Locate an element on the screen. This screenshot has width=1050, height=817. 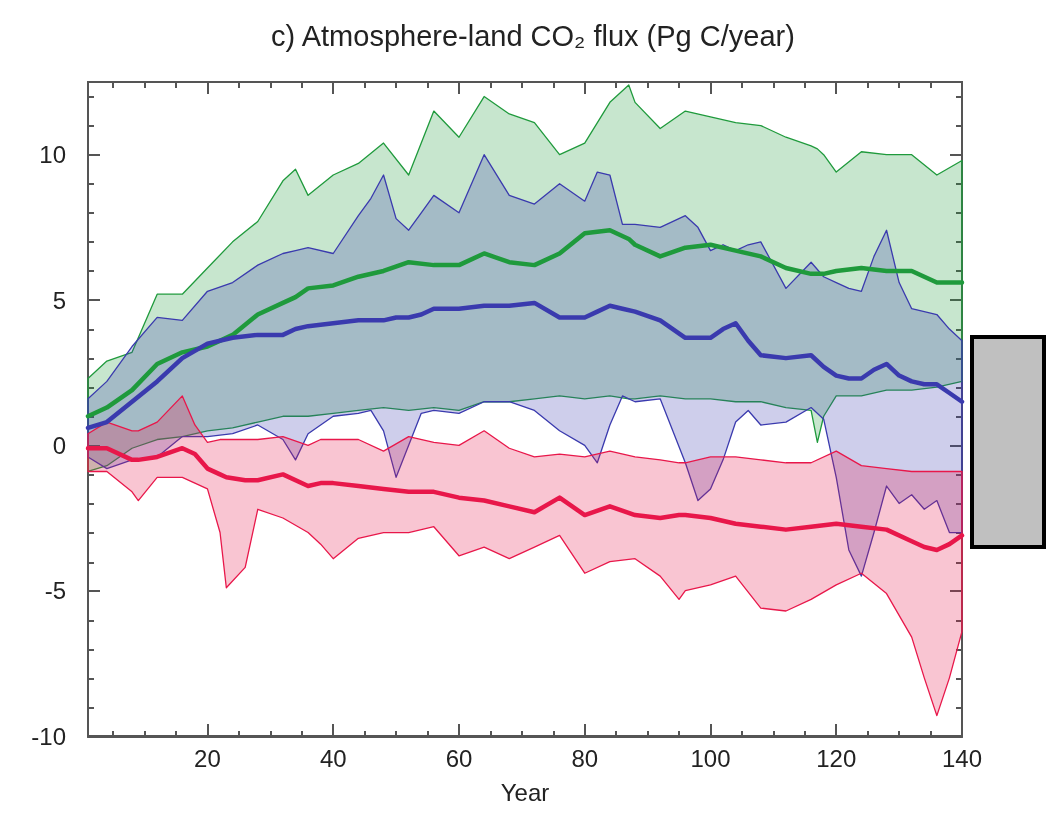
x-tick-label: 100 is located at coordinates (710, 758).